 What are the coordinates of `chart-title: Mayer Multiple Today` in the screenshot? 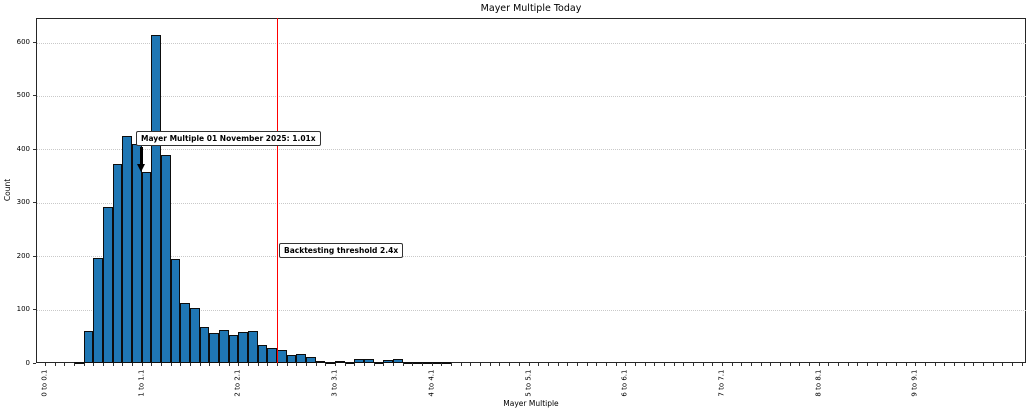 It's located at (531, 8).